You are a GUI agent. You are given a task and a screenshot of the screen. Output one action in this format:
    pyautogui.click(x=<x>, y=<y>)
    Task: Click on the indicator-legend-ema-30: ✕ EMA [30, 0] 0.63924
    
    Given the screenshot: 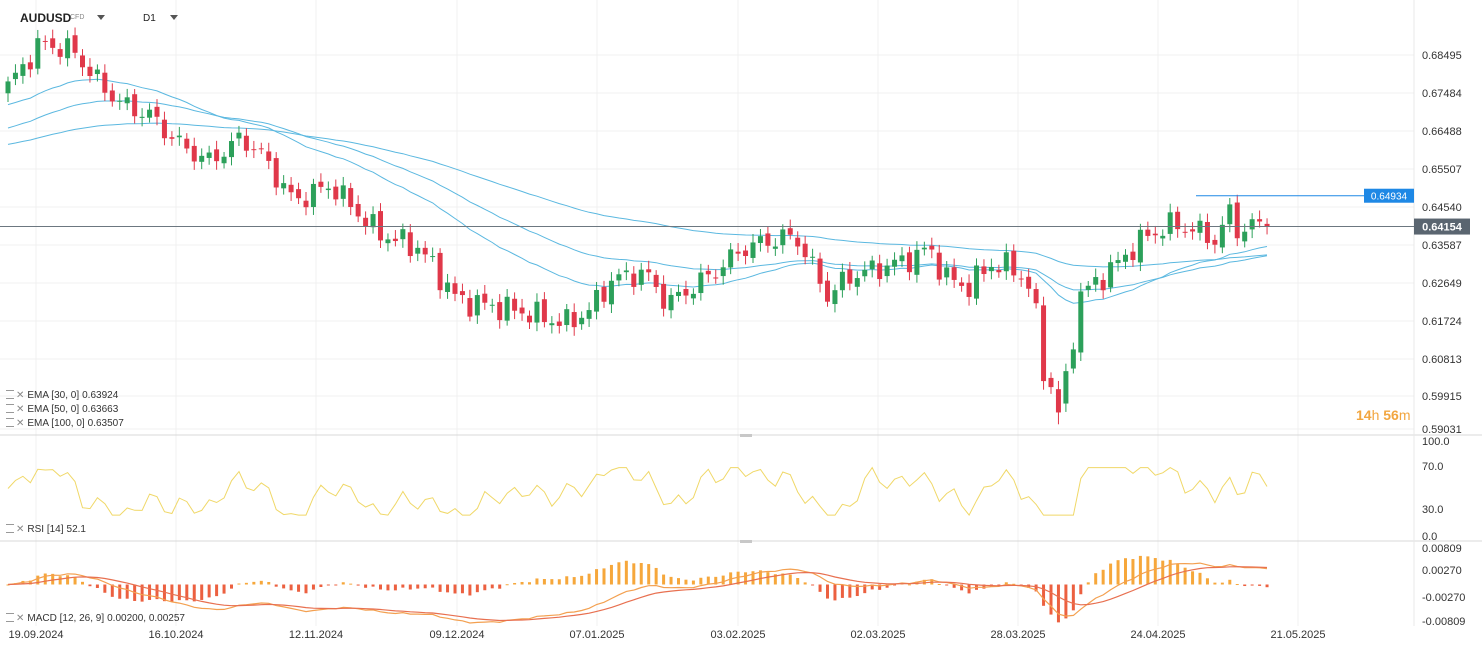 What is the action you would take?
    pyautogui.click(x=62, y=395)
    